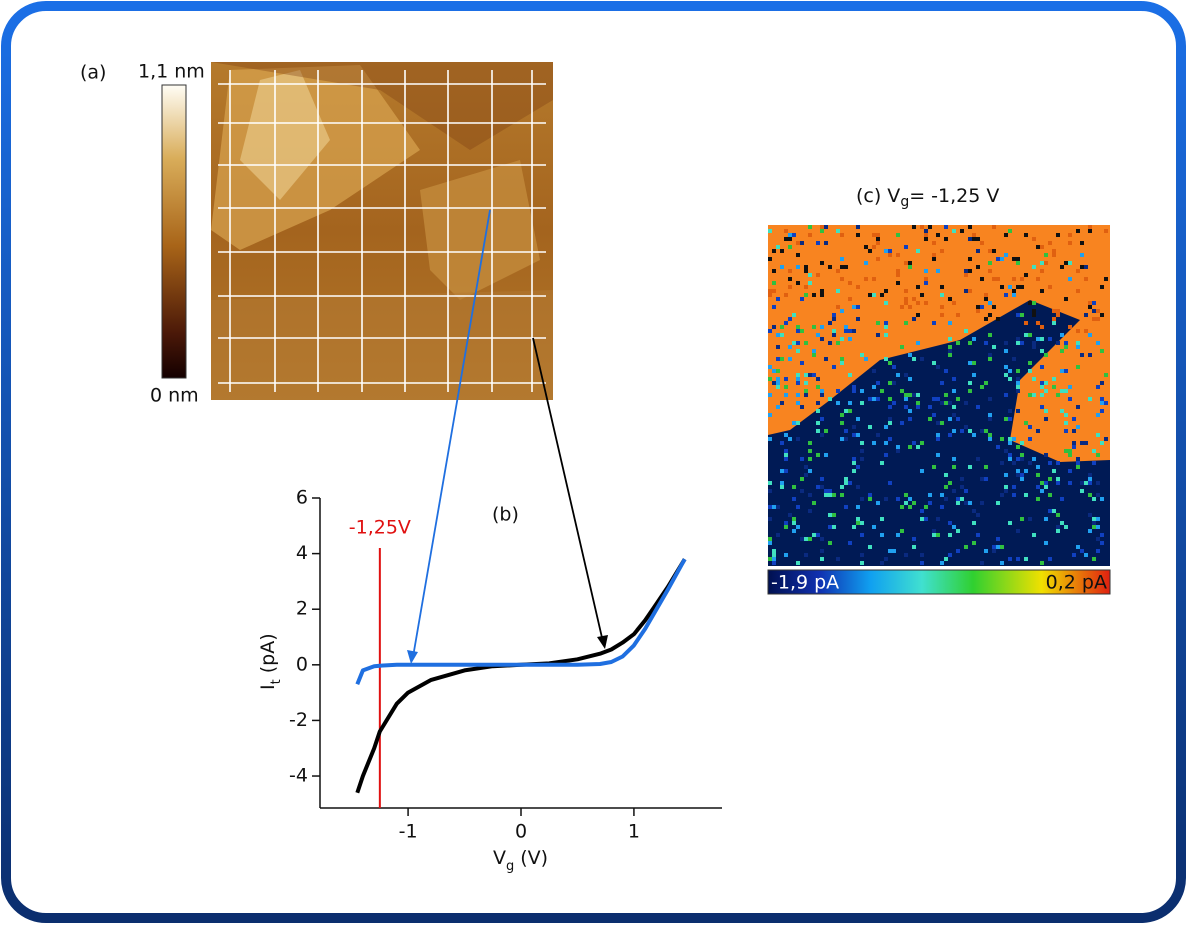 Image resolution: width=1187 pixels, height=928 pixels. I want to click on label-text: V, so click(499, 858).